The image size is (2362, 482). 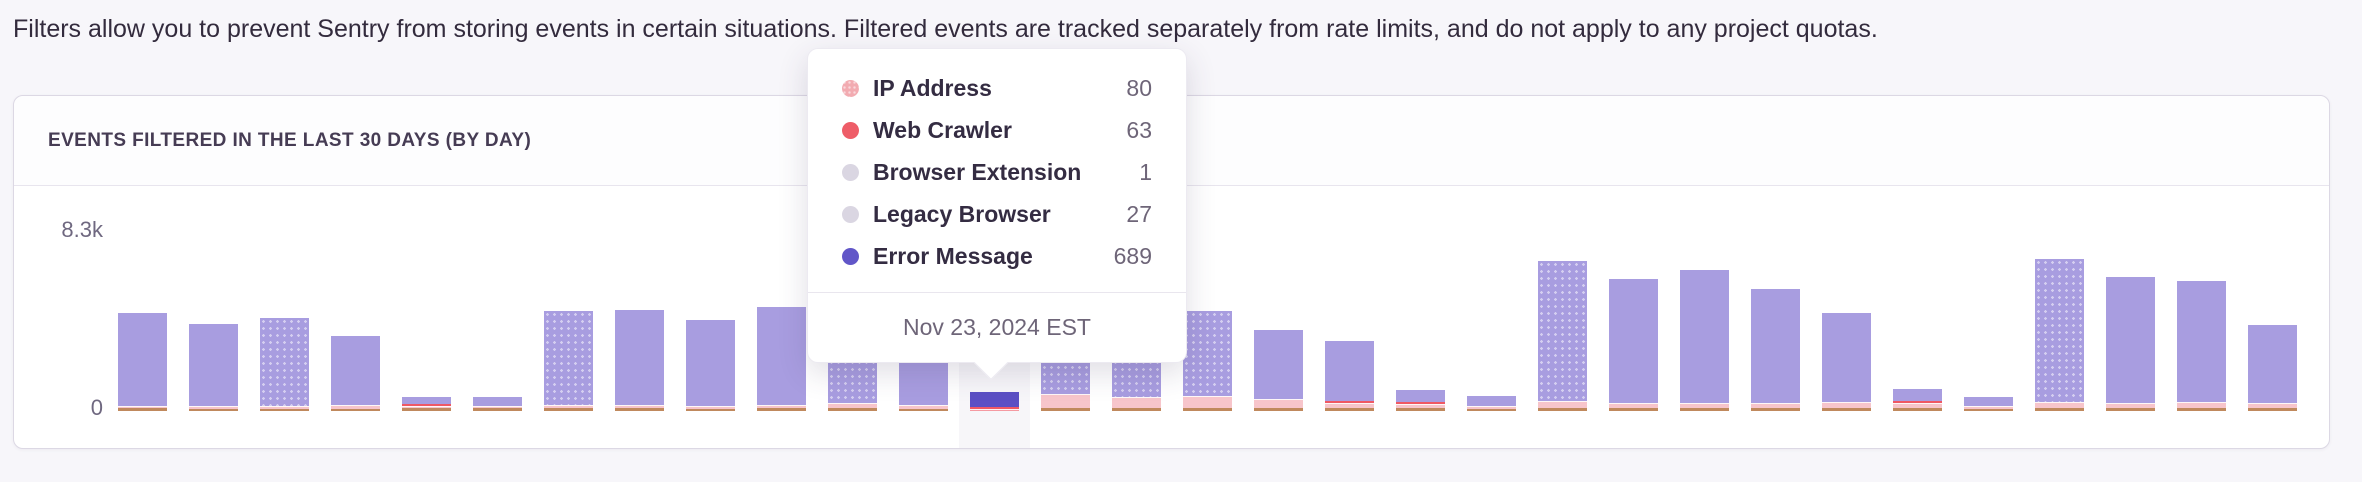 I want to click on tooltip-row: IP Address 80, so click(x=997, y=88).